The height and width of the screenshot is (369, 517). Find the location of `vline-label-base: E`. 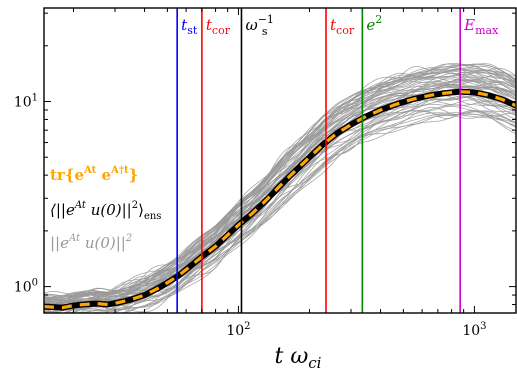

vline-label-base: E is located at coordinates (469, 25).